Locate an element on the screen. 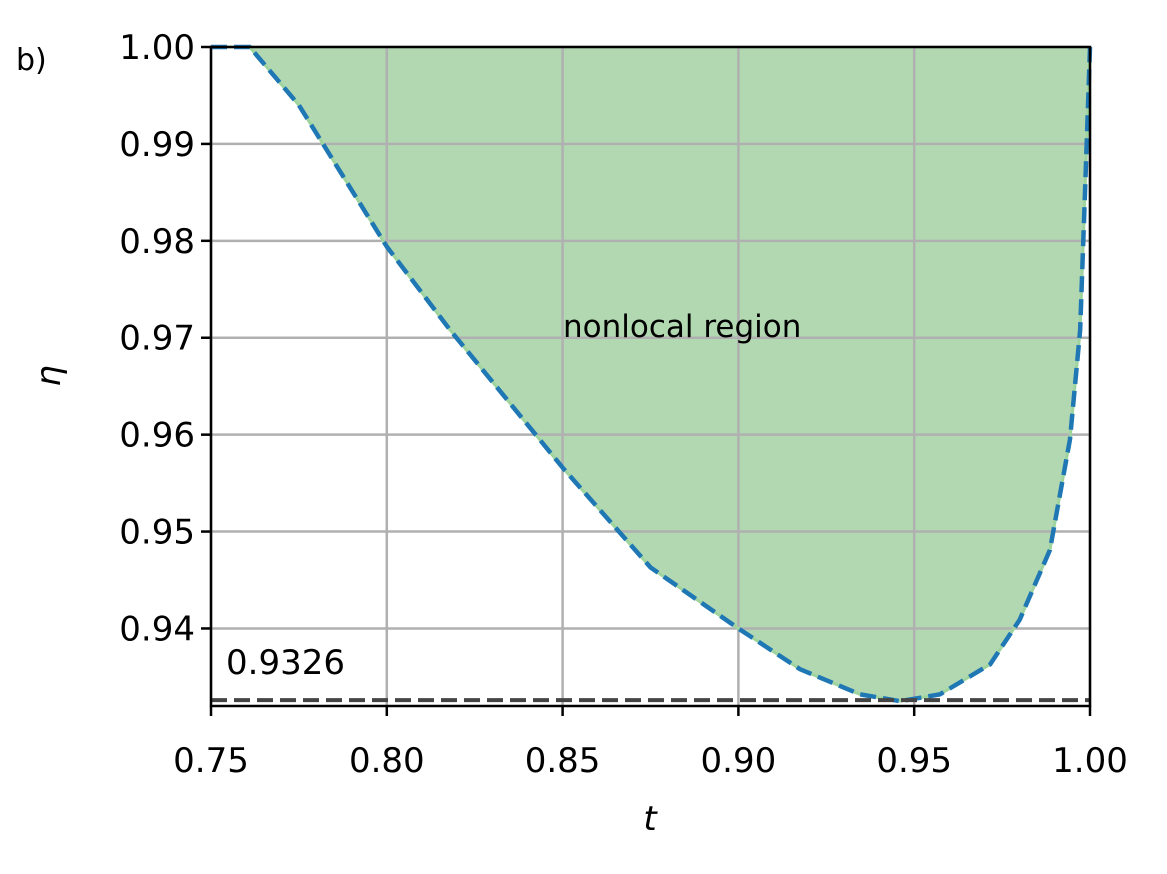  x-tick-label: 0.85 is located at coordinates (563, 761).